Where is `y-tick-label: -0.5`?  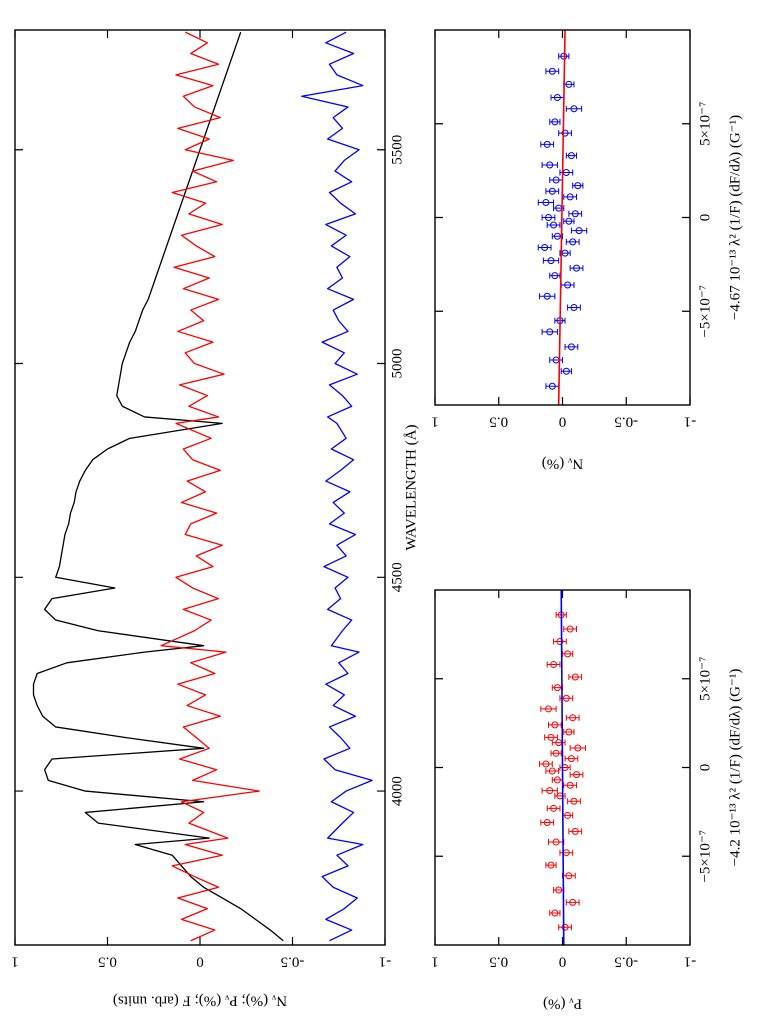 y-tick-label: -0.5 is located at coordinates (293, 962).